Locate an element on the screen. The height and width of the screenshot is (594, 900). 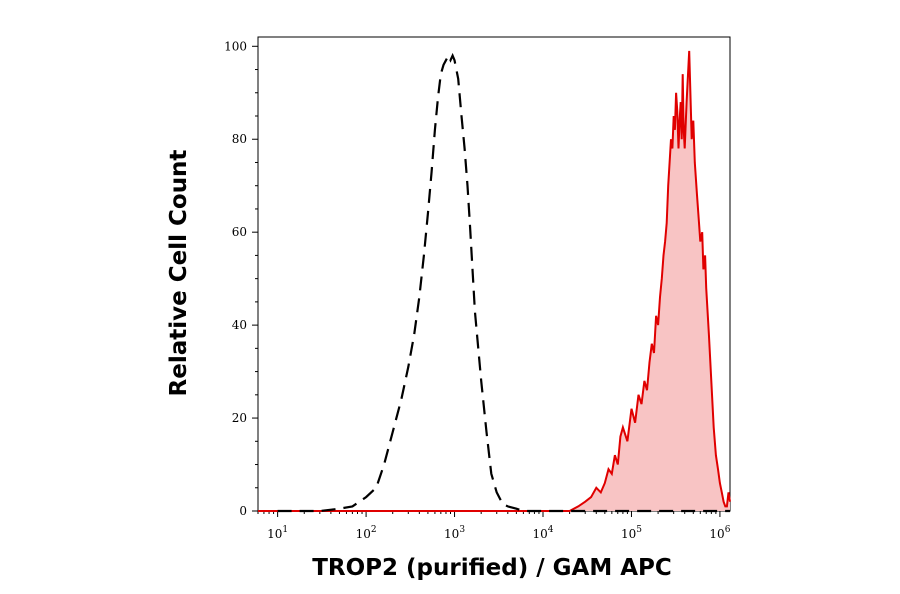
y-tick-label: 0 is located at coordinates (243, 511).